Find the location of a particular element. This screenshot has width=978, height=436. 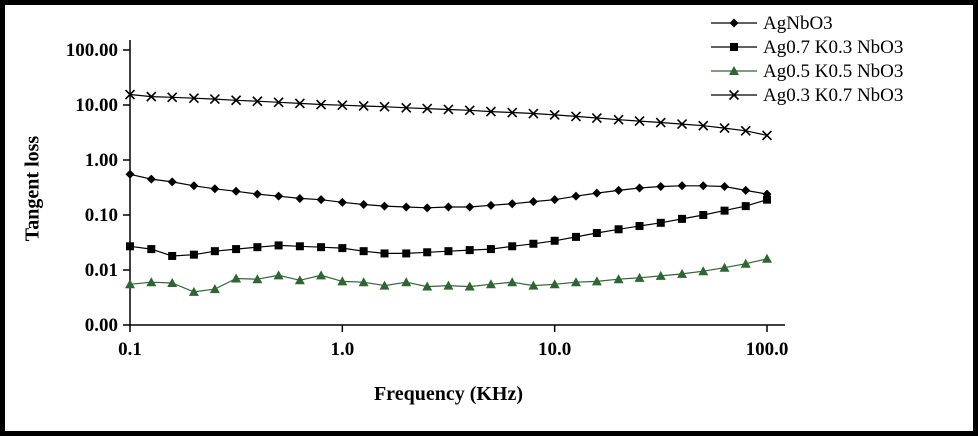

y-tick-label: 0.10 is located at coordinates (101, 215).